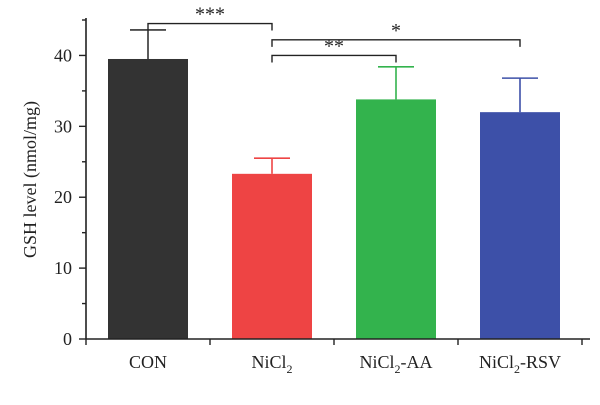 The image size is (600, 405). What do you see at coordinates (30, 179) in the screenshot?
I see `y-axis-title: GSH level (nmol/mg)` at bounding box center [30, 179].